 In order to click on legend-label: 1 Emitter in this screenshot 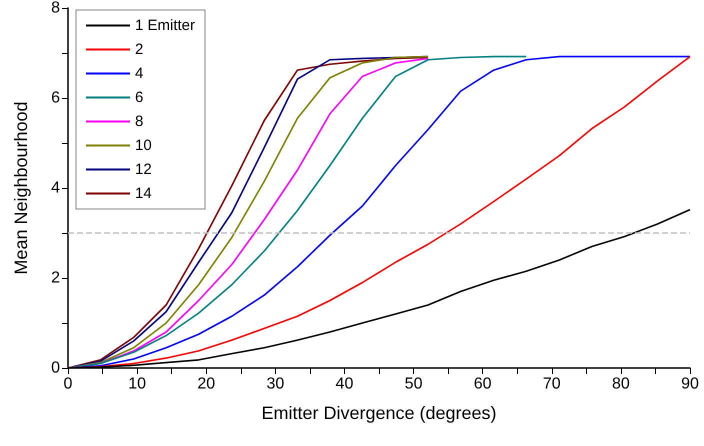, I will do `click(165, 25)`.